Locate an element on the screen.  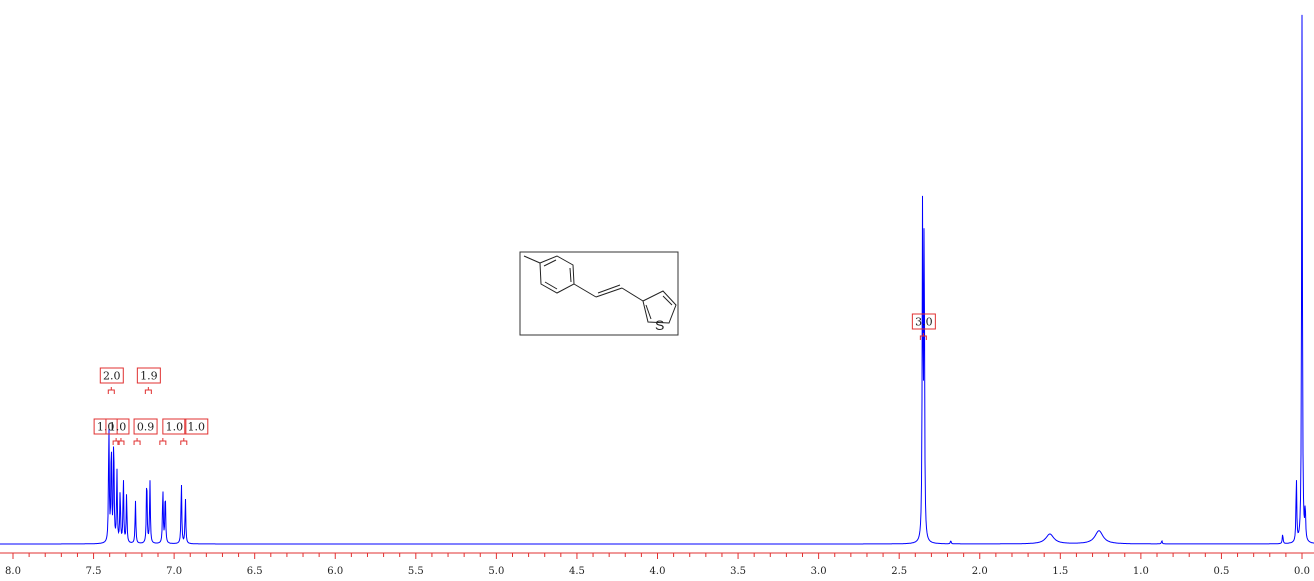
integral-value: 0.9 is located at coordinates (146, 427).